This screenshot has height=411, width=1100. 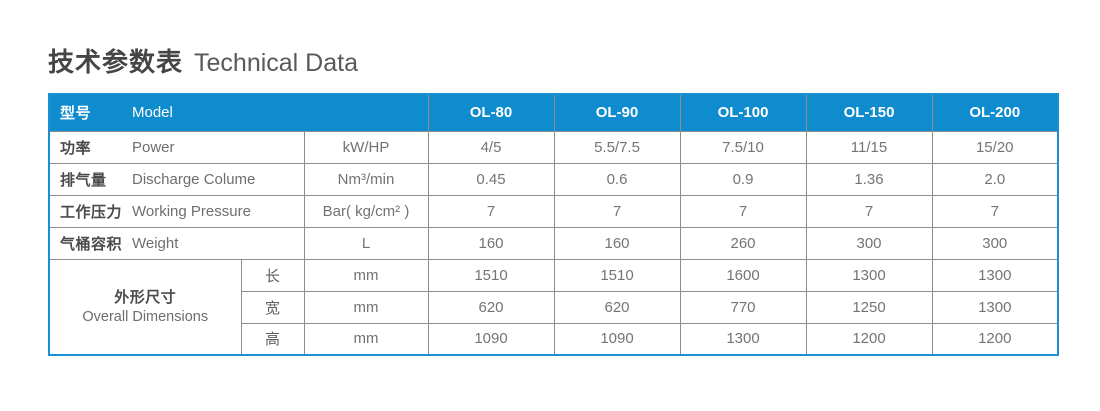 I want to click on value-cell: 1250, so click(x=869, y=307).